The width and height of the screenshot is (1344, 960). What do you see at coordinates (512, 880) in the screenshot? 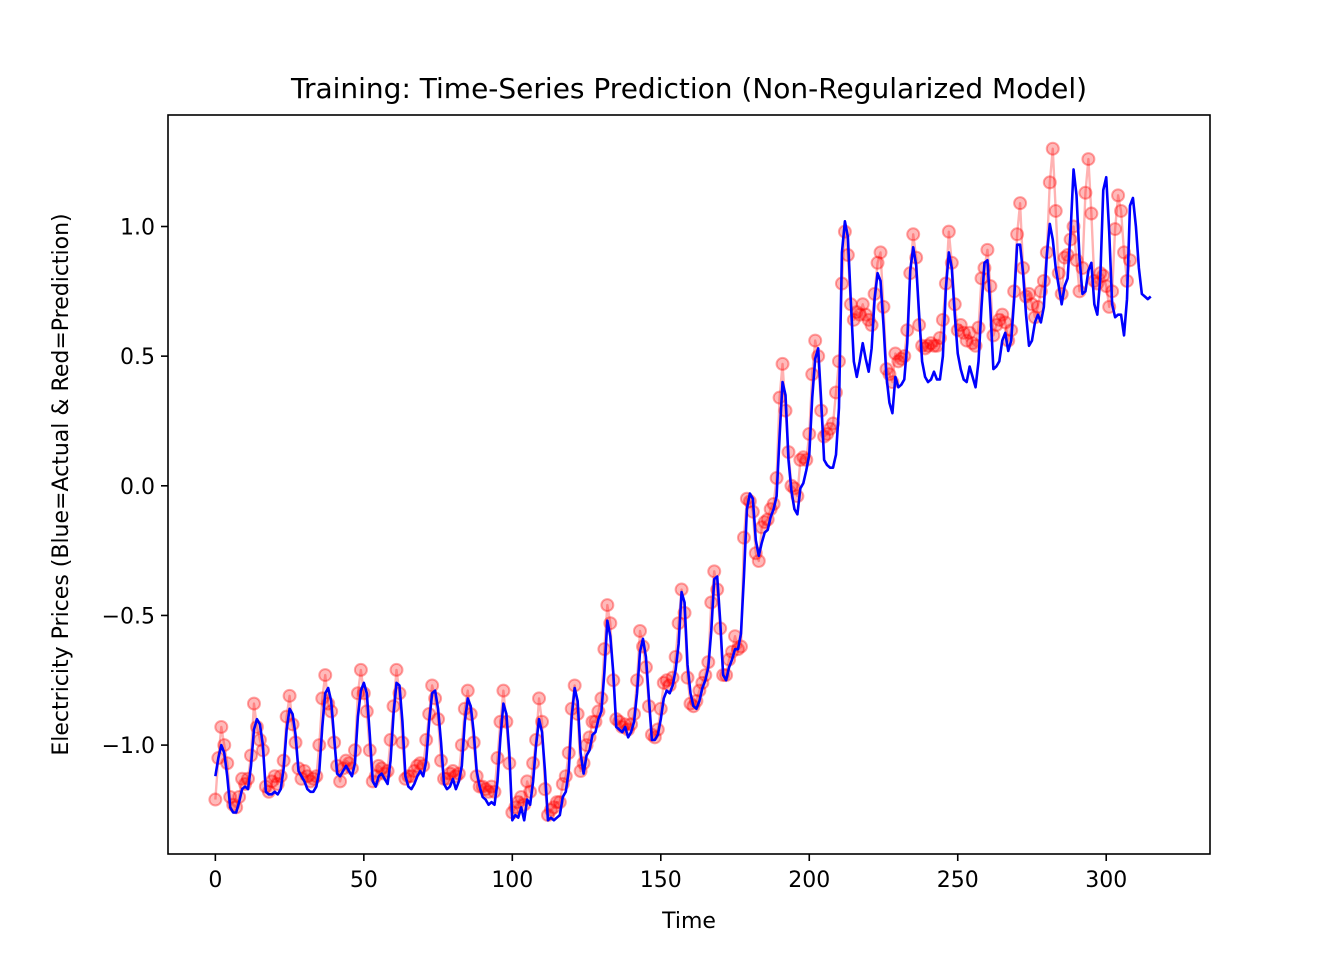
I see `x-tick-label: 100` at bounding box center [512, 880].